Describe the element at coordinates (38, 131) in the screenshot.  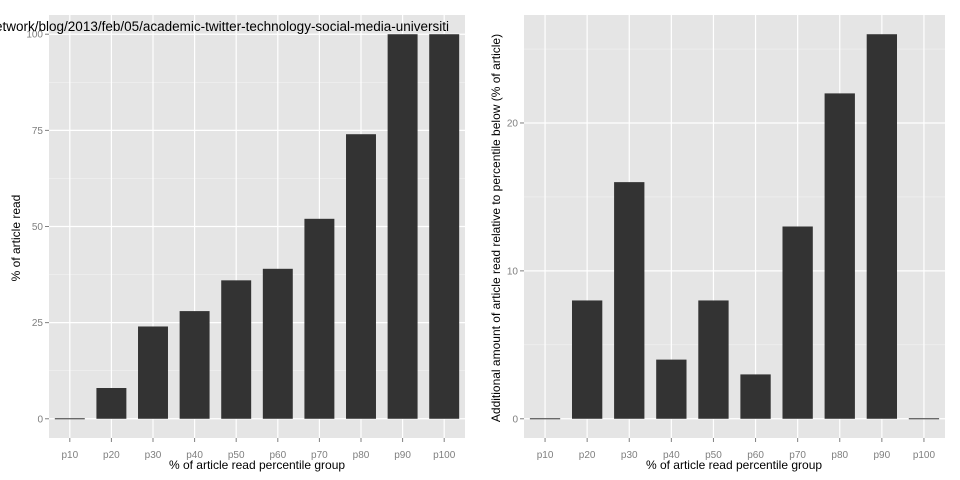
I see `y-tick-label: 75` at that location.